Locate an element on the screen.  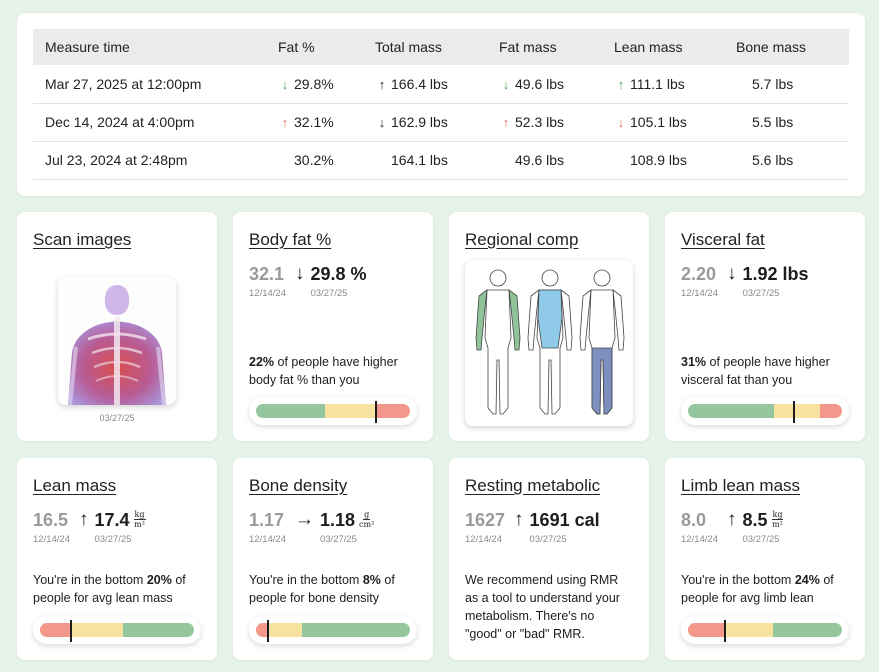
cell-fat-pct: ↓ 29.8% is located at coordinates (314, 84).